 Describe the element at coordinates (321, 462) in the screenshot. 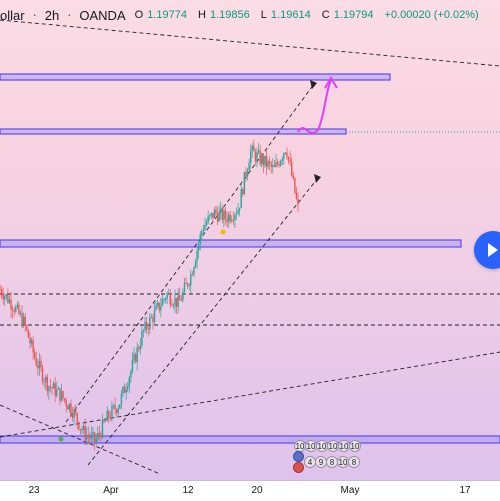

I see `event-badge: 9` at that location.